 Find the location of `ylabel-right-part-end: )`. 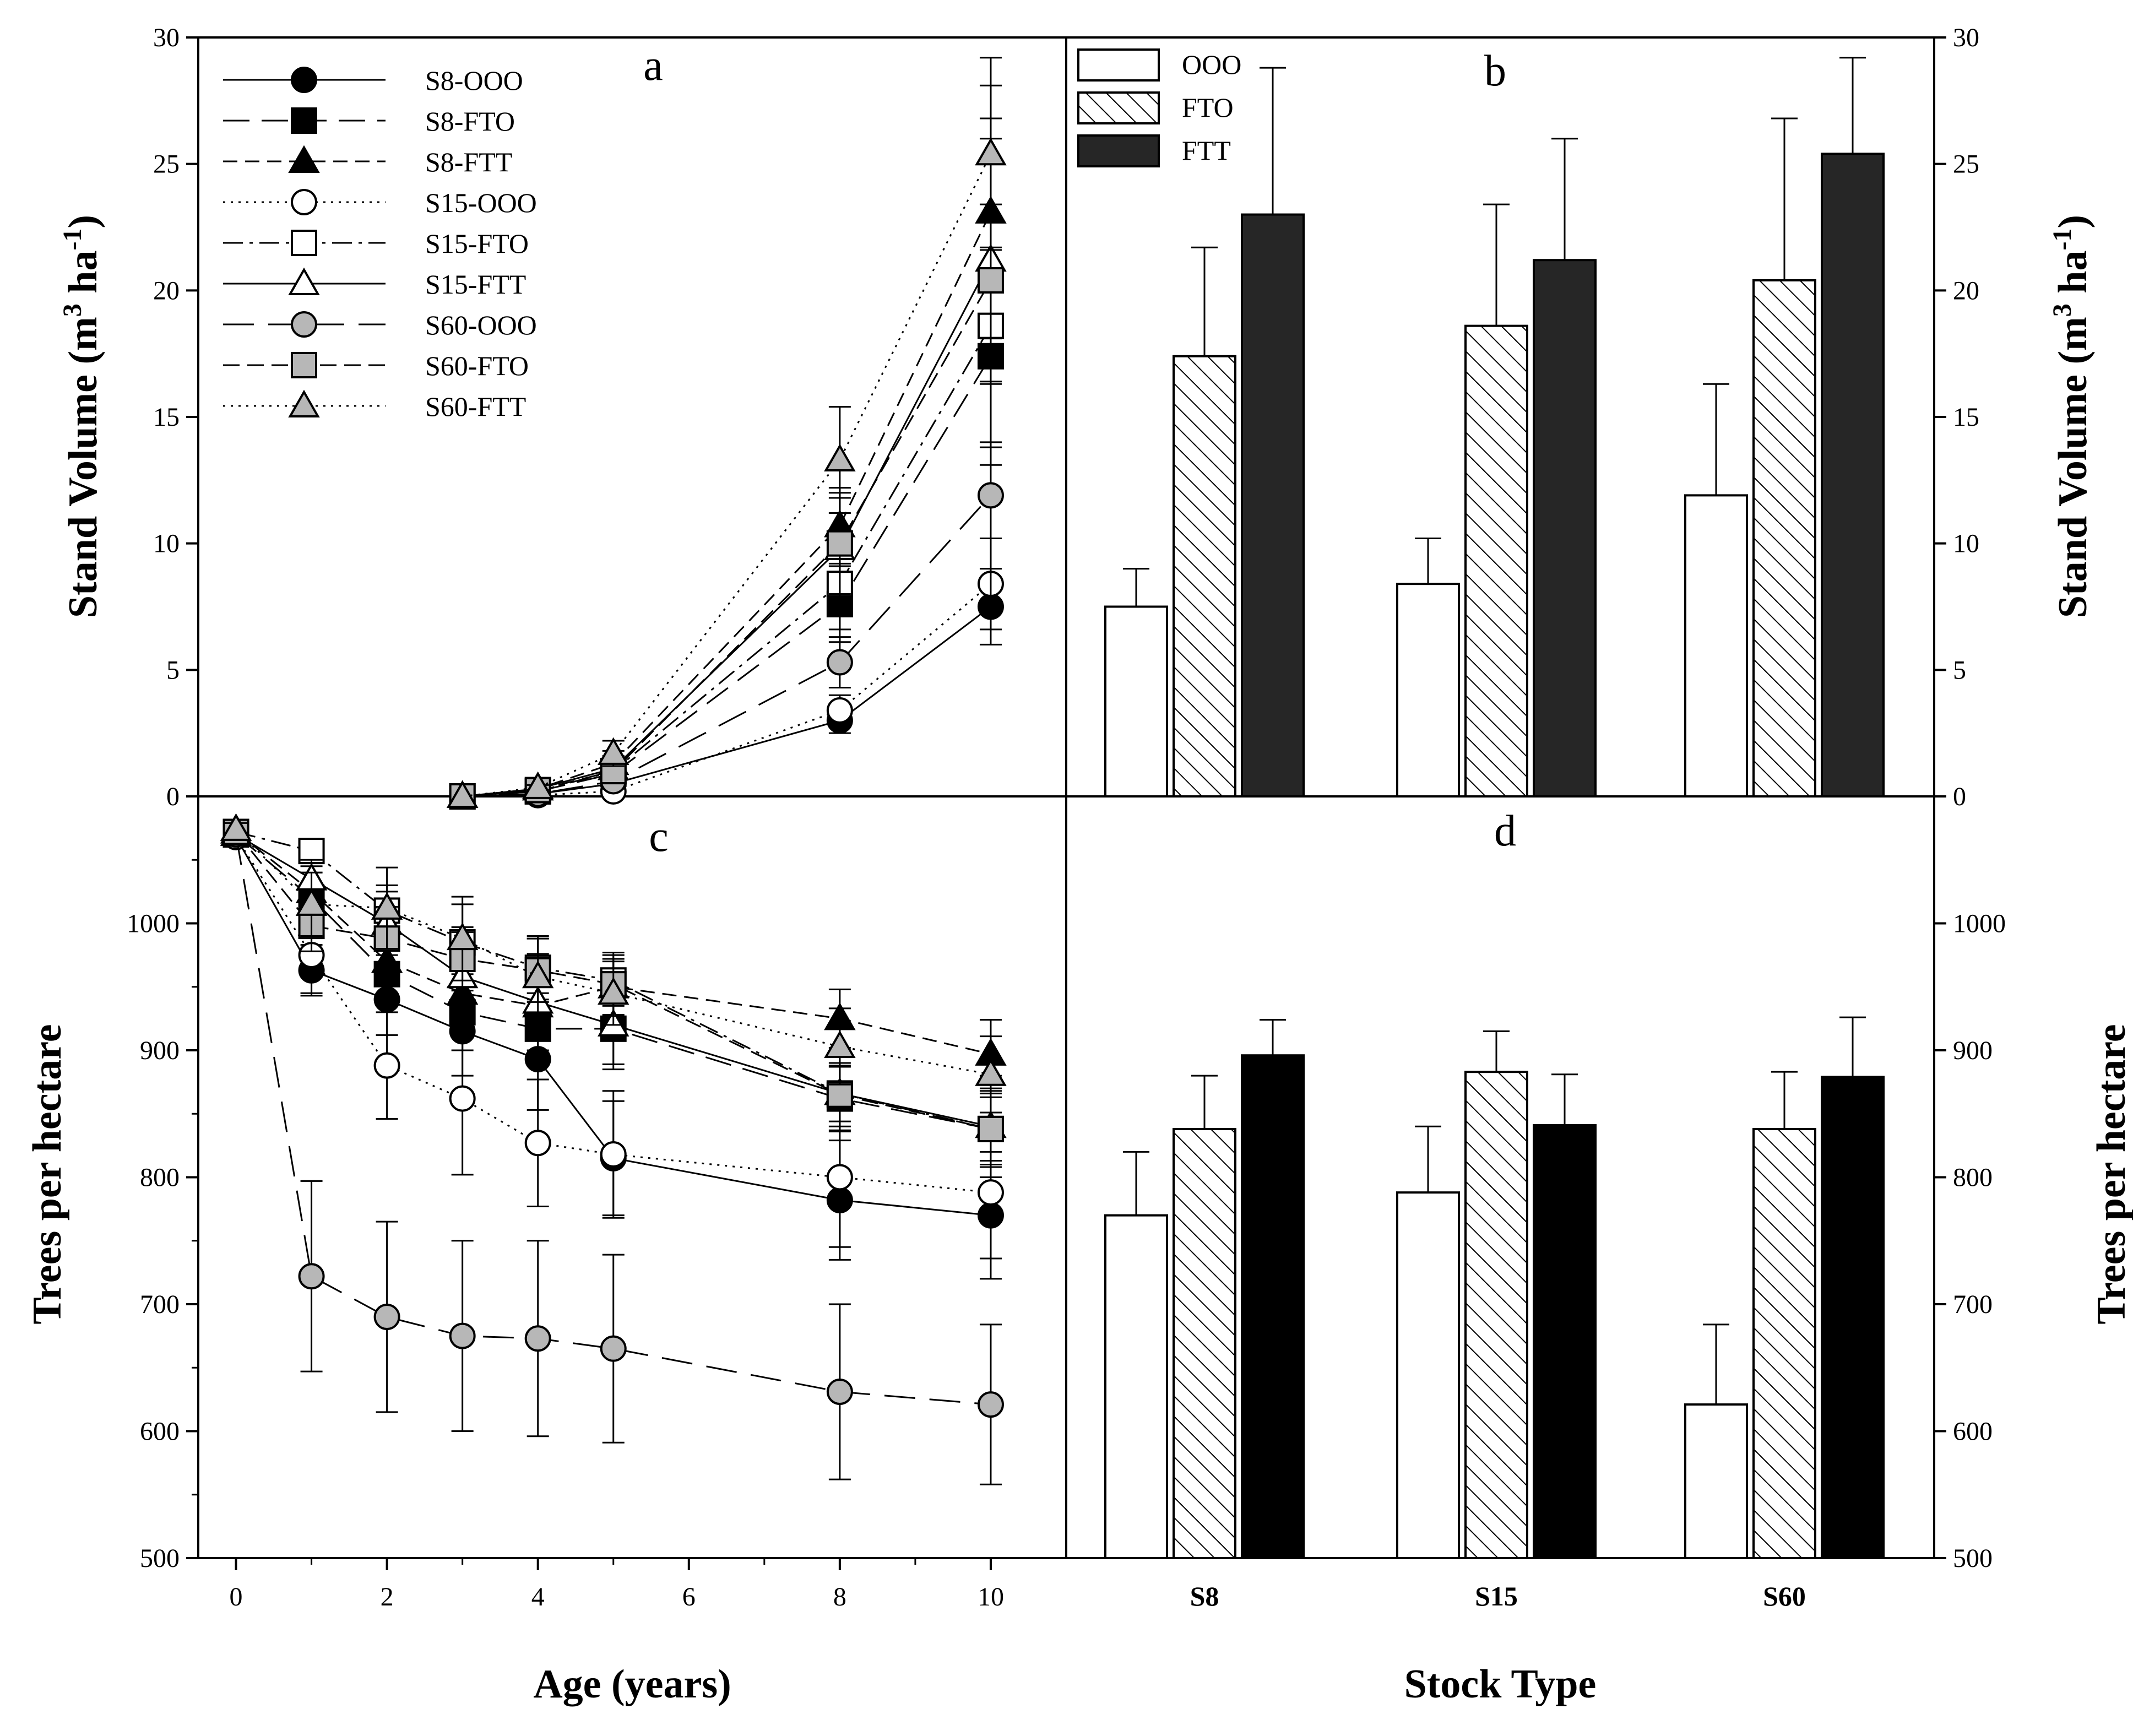

ylabel-right-part-end: ) is located at coordinates (2073, 222).